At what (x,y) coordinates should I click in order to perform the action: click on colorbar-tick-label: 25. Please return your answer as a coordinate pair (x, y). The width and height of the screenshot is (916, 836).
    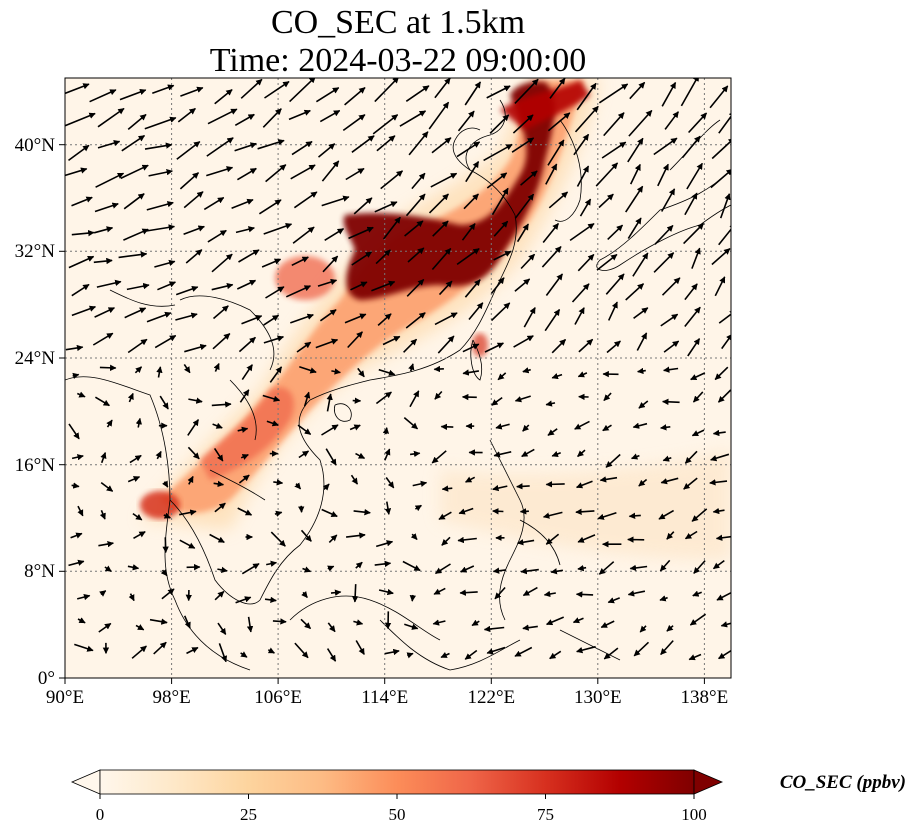
    Looking at the image, I should click on (248, 814).